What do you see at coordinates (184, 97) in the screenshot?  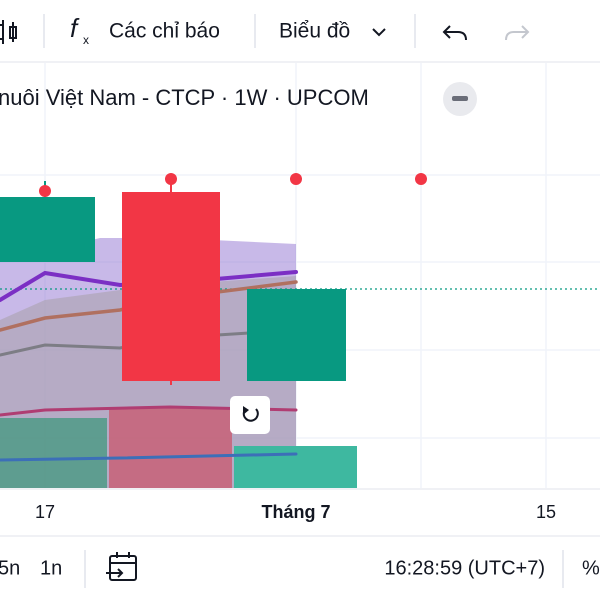 I see `legend-title: nuôi Việt Nam - CTCP · 1W · UPCOM` at bounding box center [184, 97].